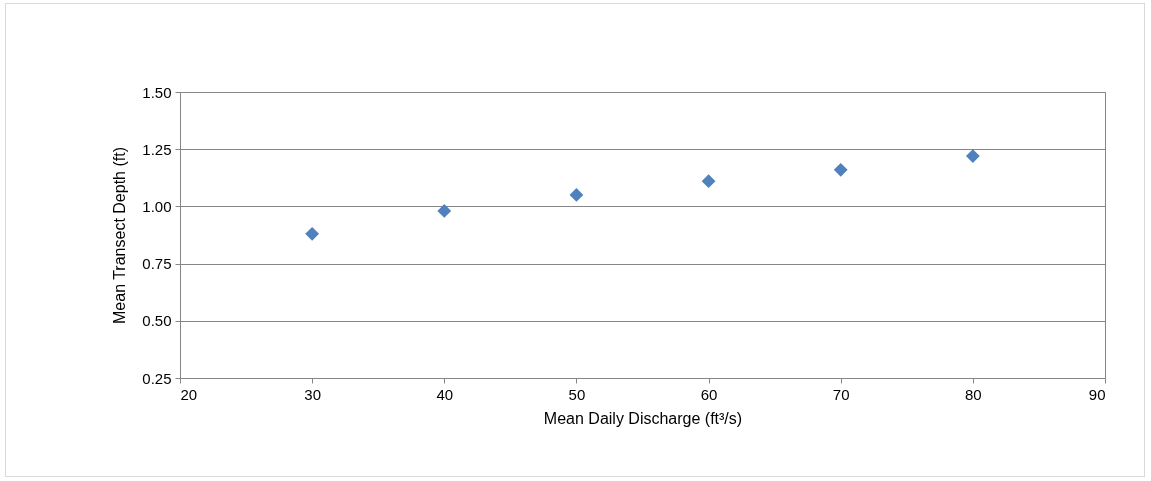 This screenshot has width=1151, height=481. What do you see at coordinates (189, 394) in the screenshot?
I see `x-tick-label: 20` at bounding box center [189, 394].